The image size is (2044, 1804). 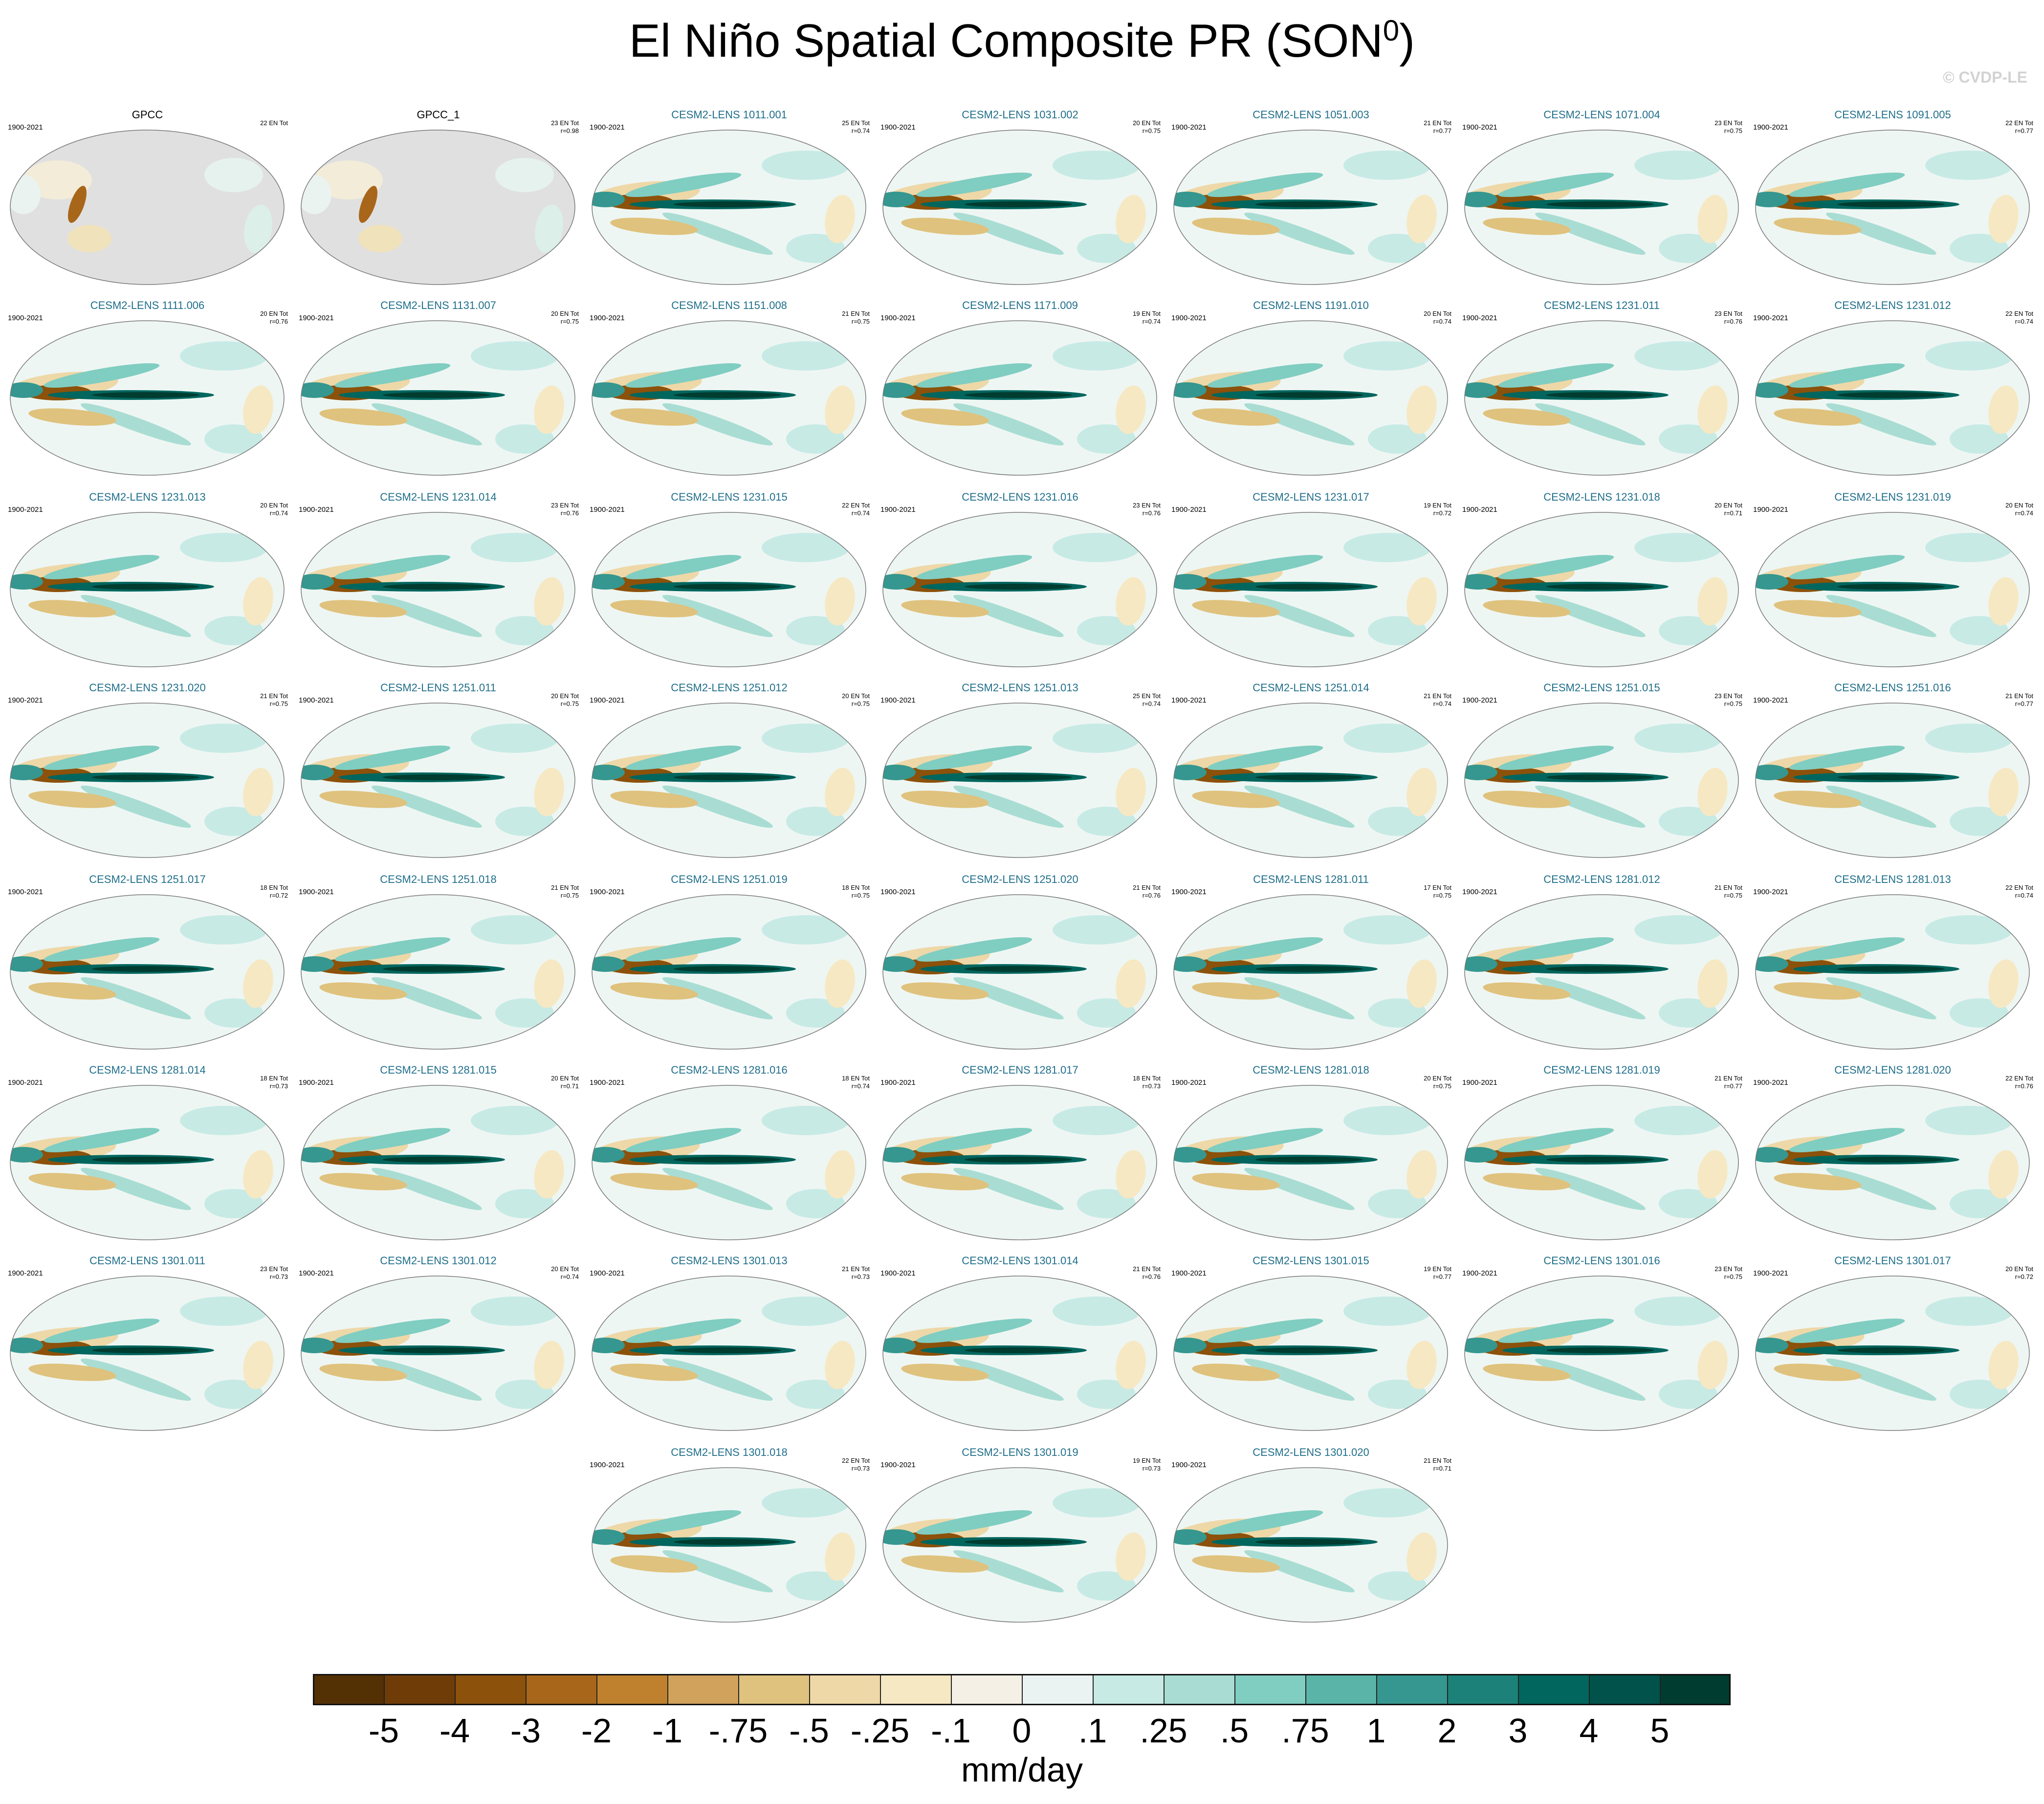 What do you see at coordinates (274, 1078) in the screenshot?
I see `panel-event-count: 18 EN Tot` at bounding box center [274, 1078].